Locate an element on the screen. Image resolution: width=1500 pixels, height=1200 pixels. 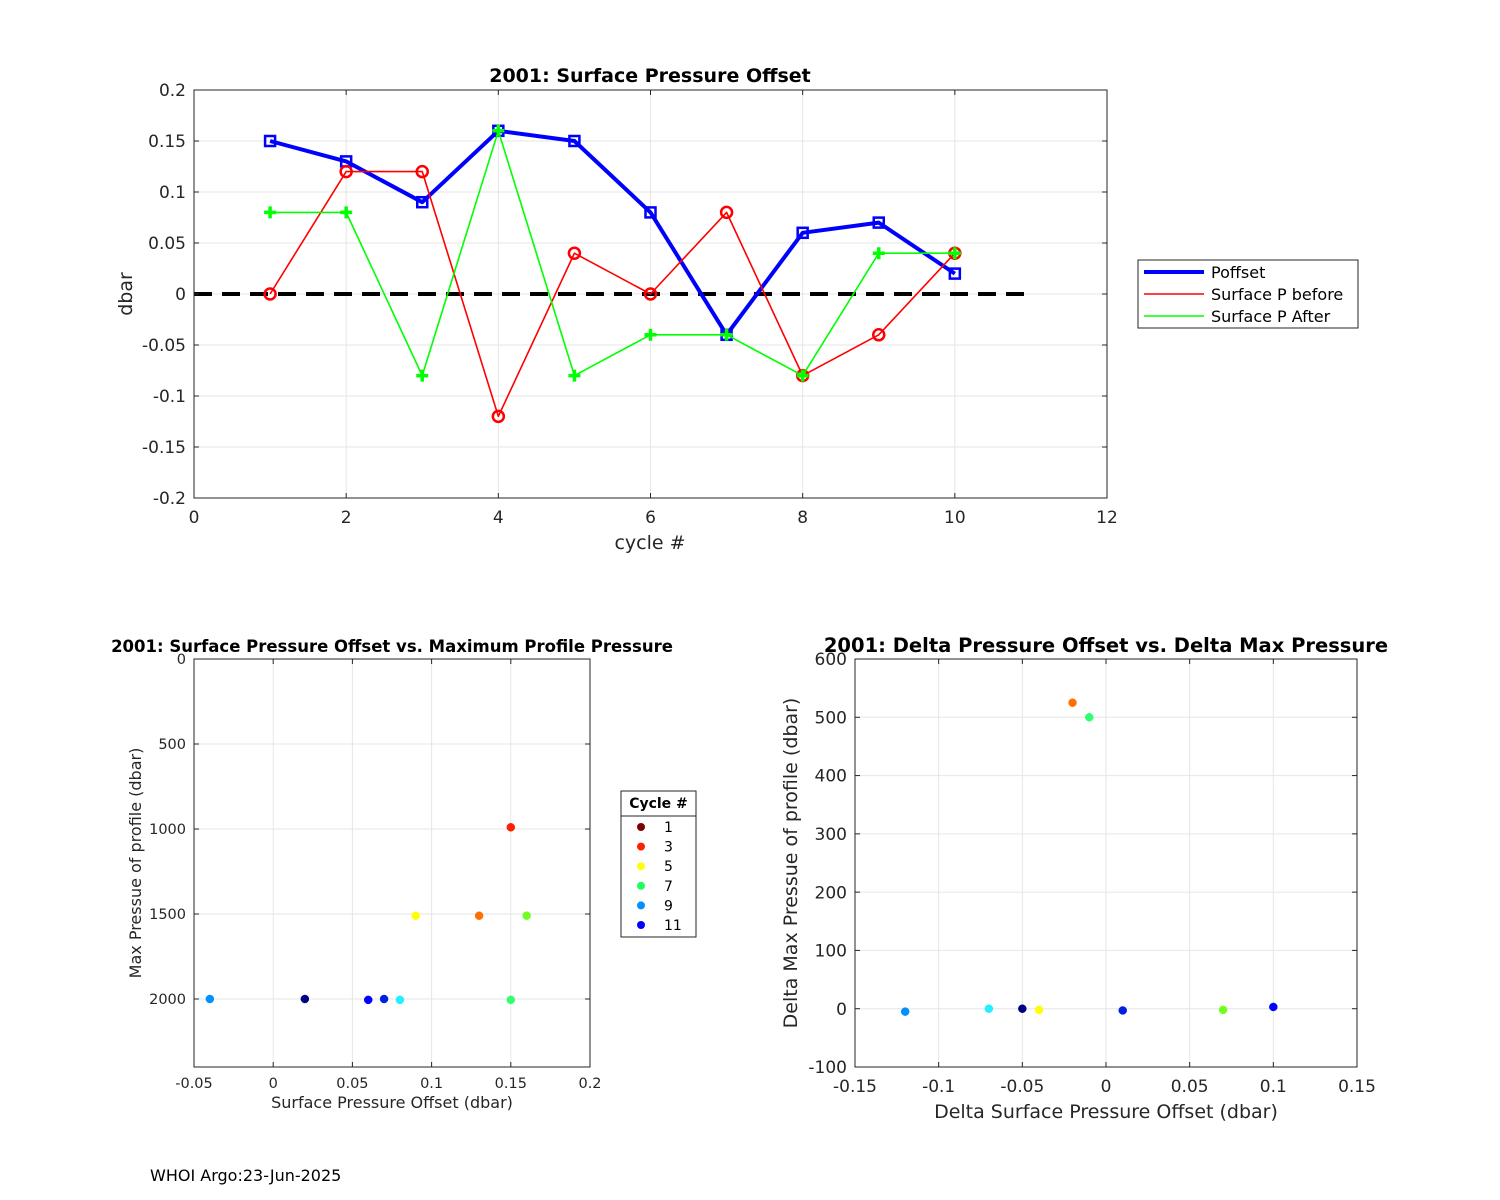
br-points is located at coordinates (1089, 857).